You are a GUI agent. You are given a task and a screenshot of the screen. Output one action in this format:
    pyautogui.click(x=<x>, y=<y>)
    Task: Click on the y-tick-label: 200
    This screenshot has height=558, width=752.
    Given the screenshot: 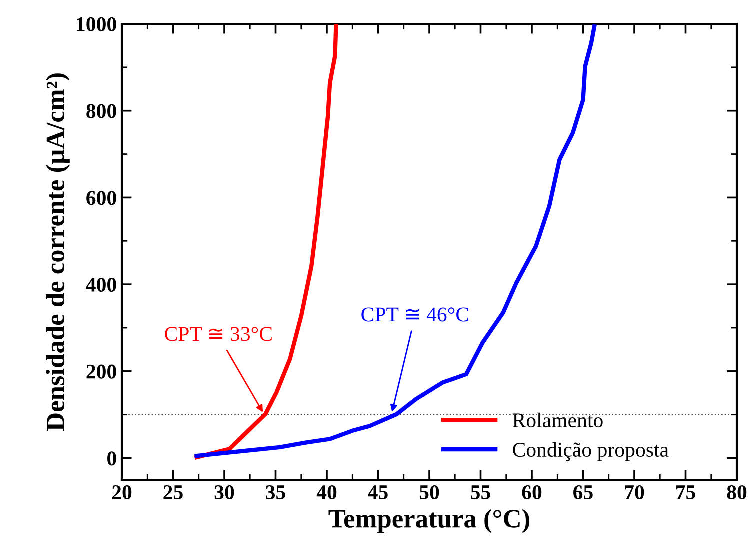 What is the action you would take?
    pyautogui.click(x=101, y=371)
    